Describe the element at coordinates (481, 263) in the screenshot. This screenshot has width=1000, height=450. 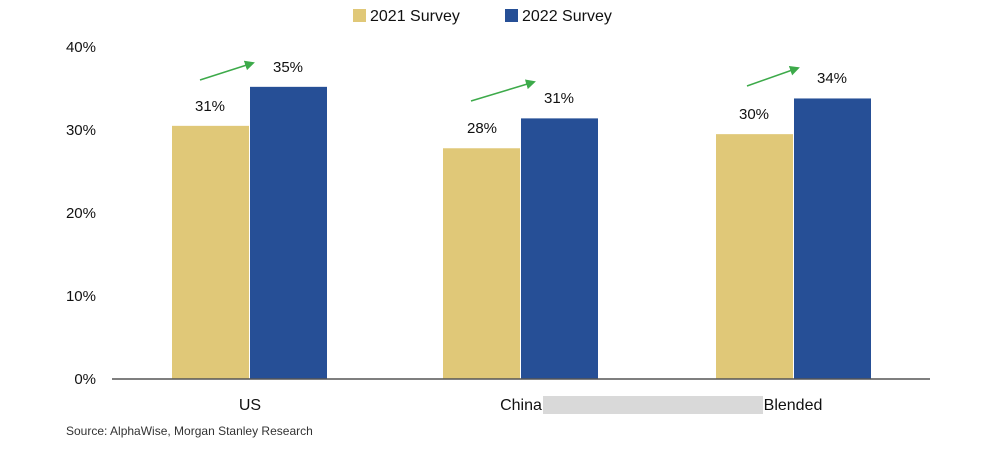
I see `bar-china-2021` at that location.